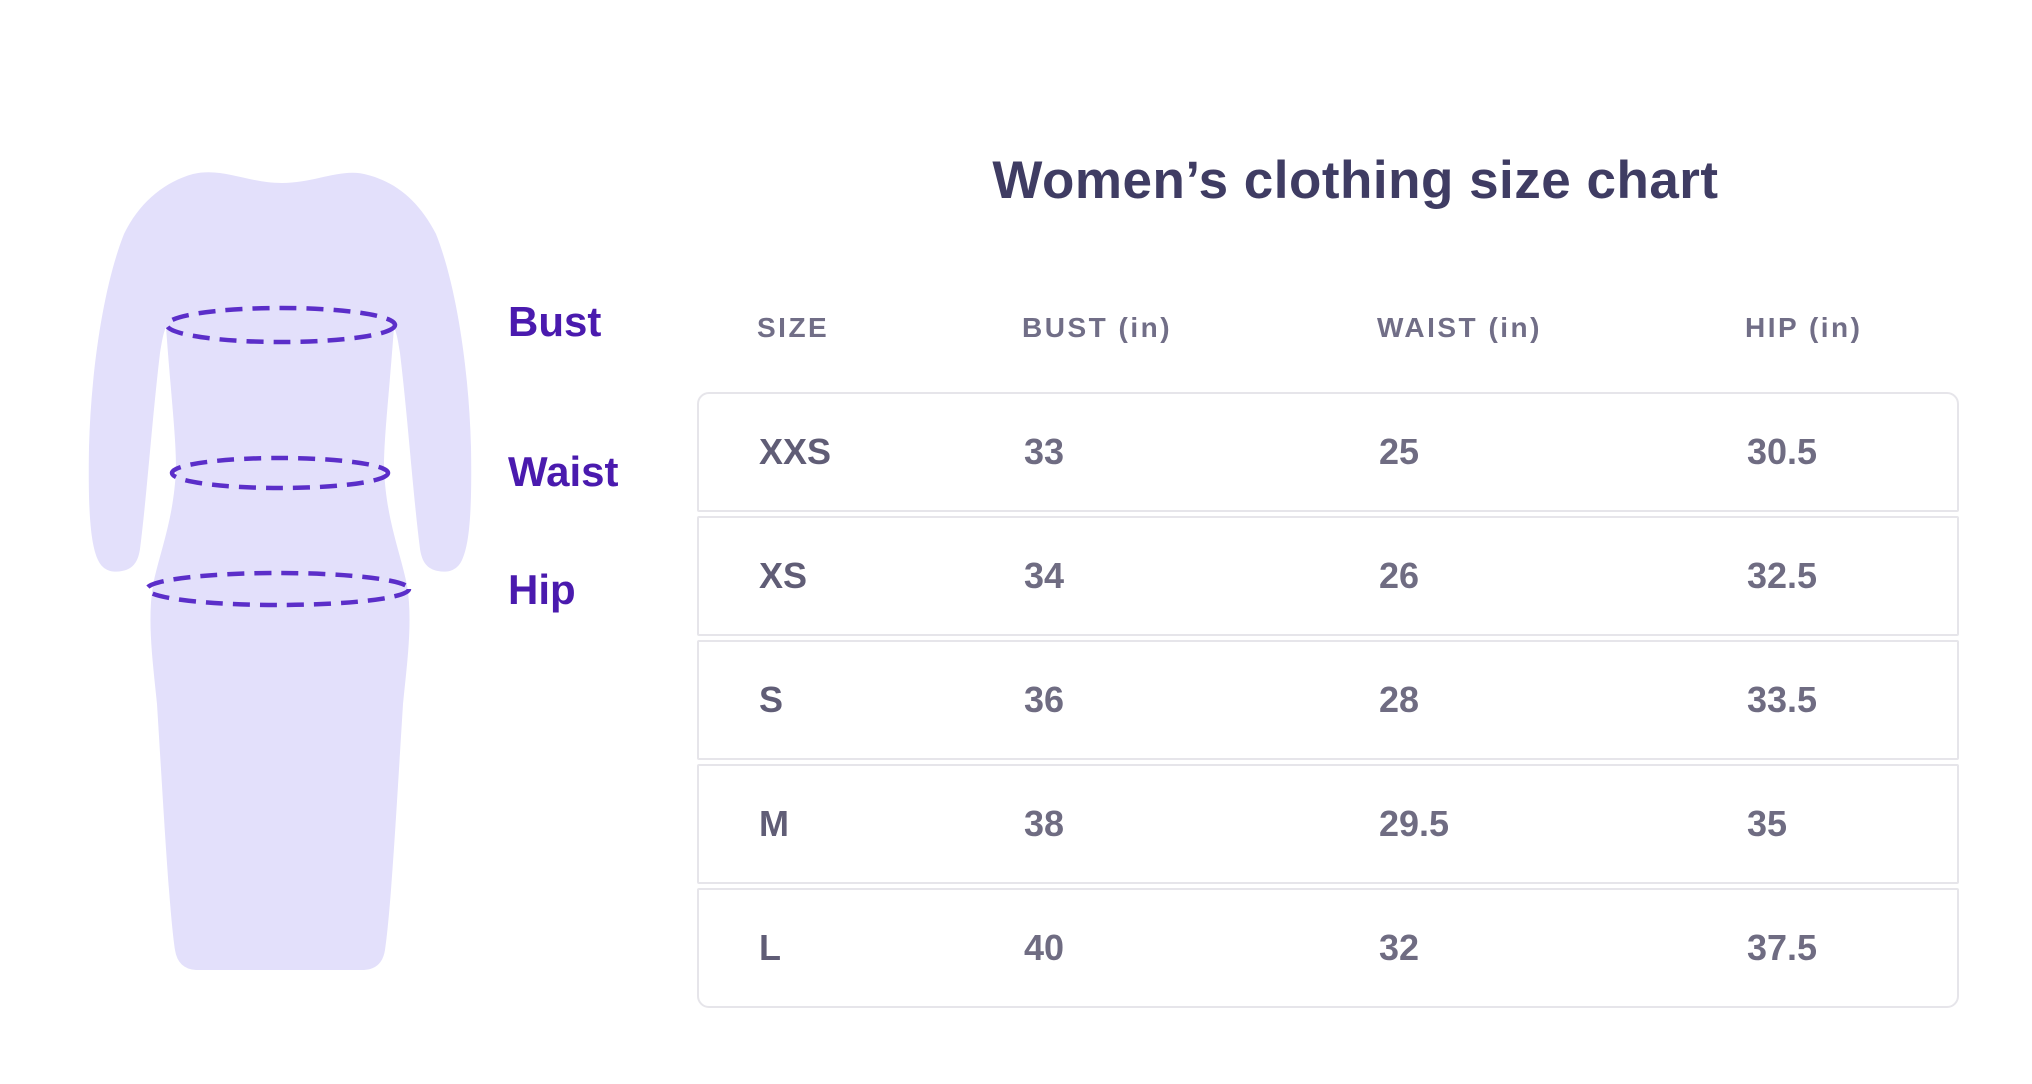  Describe the element at coordinates (1399, 451) in the screenshot. I see `waist-cell: 25` at that location.